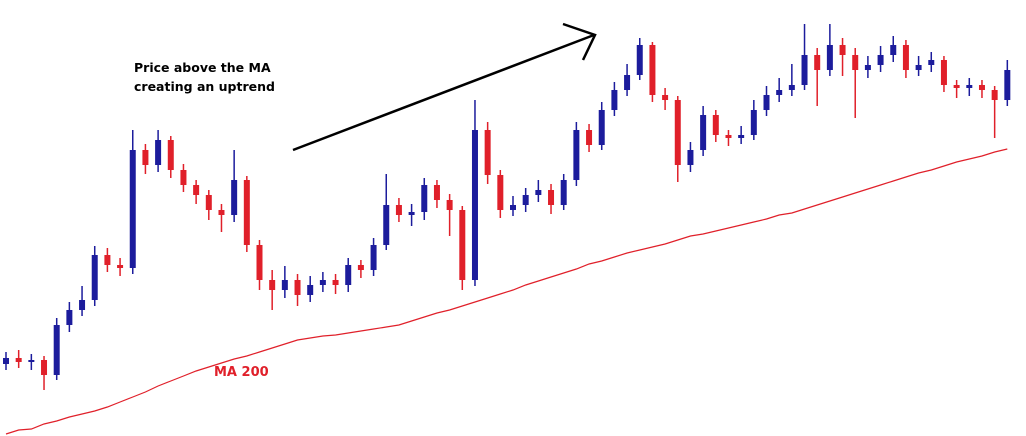 This screenshot has width=1026, height=436. I want to click on trend-arrow, so click(443, 92).